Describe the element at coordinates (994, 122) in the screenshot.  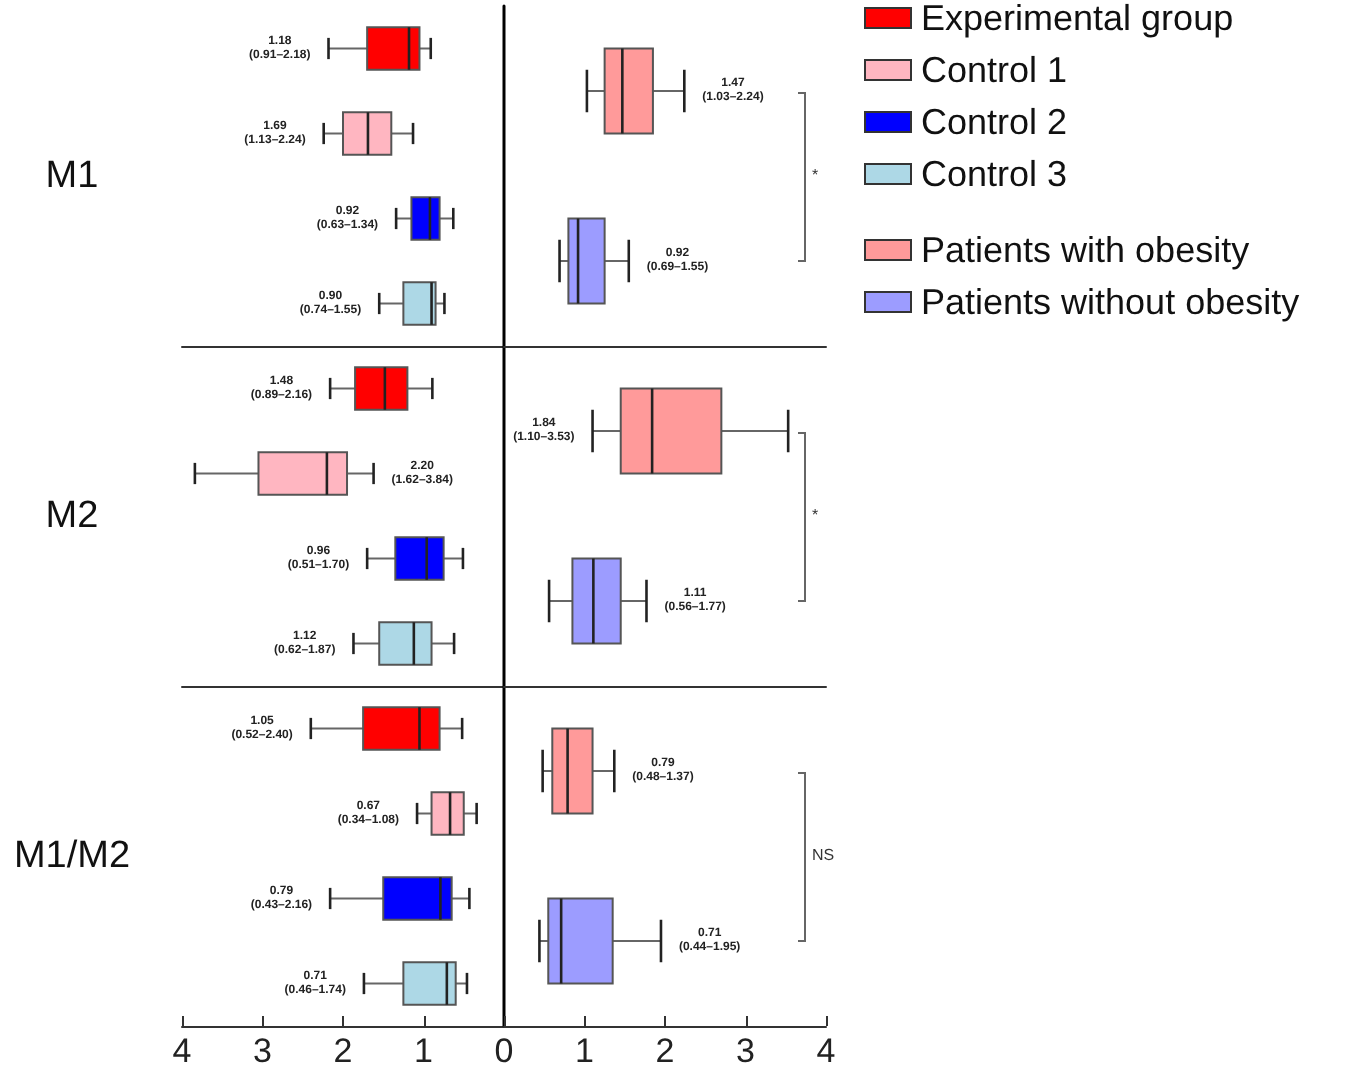
I see `legend-label: Control 2` at that location.